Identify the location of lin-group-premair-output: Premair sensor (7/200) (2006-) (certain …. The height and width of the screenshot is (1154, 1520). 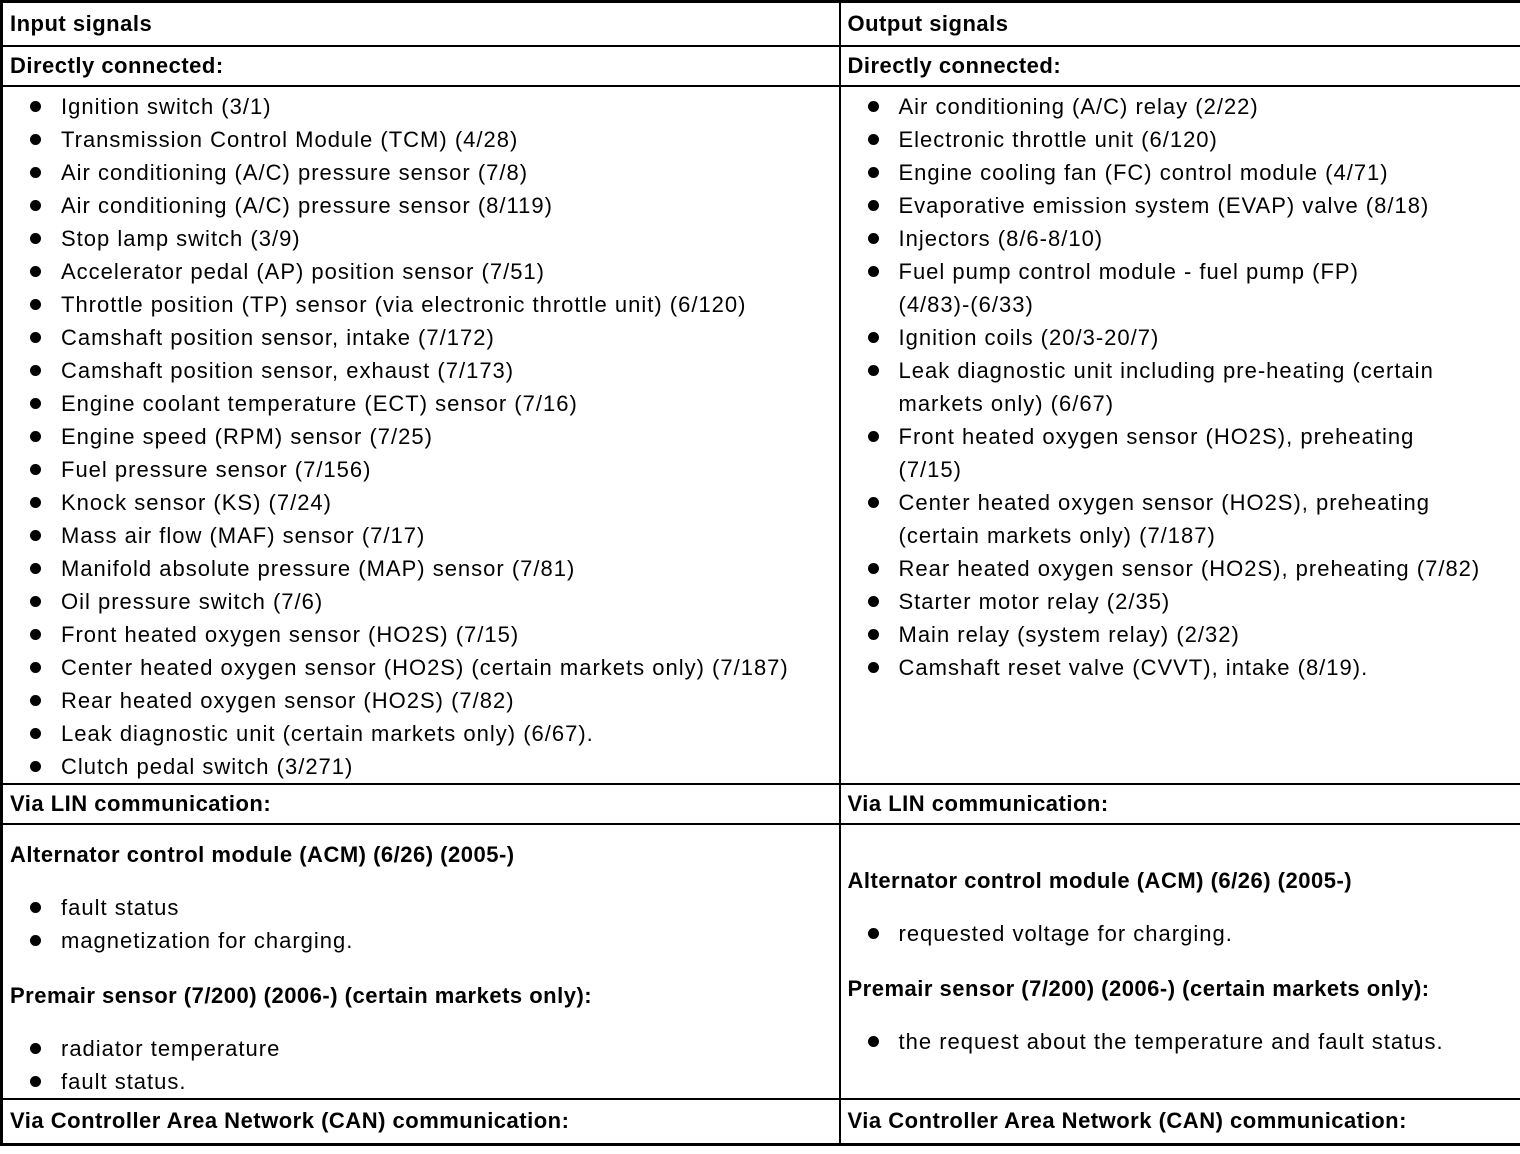
(1181, 1015).